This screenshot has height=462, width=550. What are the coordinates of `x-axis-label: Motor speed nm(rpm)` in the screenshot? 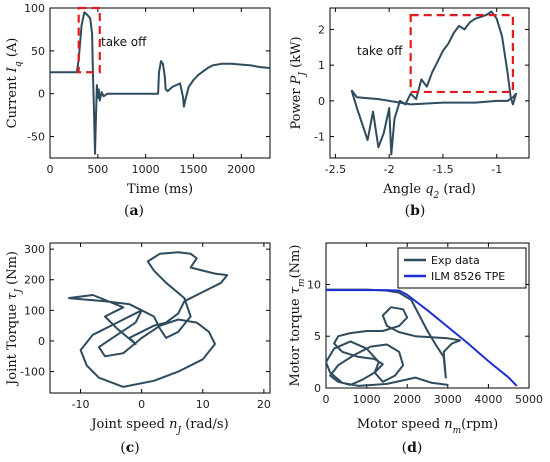 It's located at (427, 426).